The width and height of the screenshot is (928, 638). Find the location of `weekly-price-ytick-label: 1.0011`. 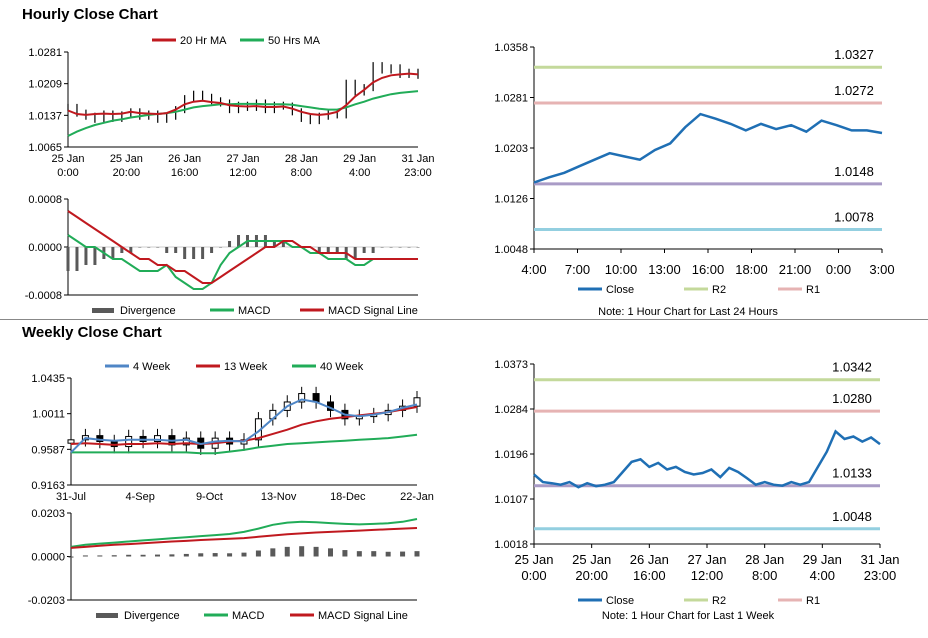

weekly-price-ytick-label: 1.0011 is located at coordinates (48, 415).